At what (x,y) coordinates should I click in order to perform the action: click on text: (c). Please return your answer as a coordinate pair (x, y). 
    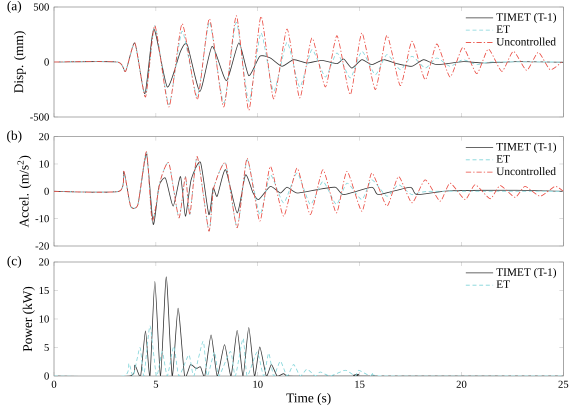
    Looking at the image, I should click on (14, 262).